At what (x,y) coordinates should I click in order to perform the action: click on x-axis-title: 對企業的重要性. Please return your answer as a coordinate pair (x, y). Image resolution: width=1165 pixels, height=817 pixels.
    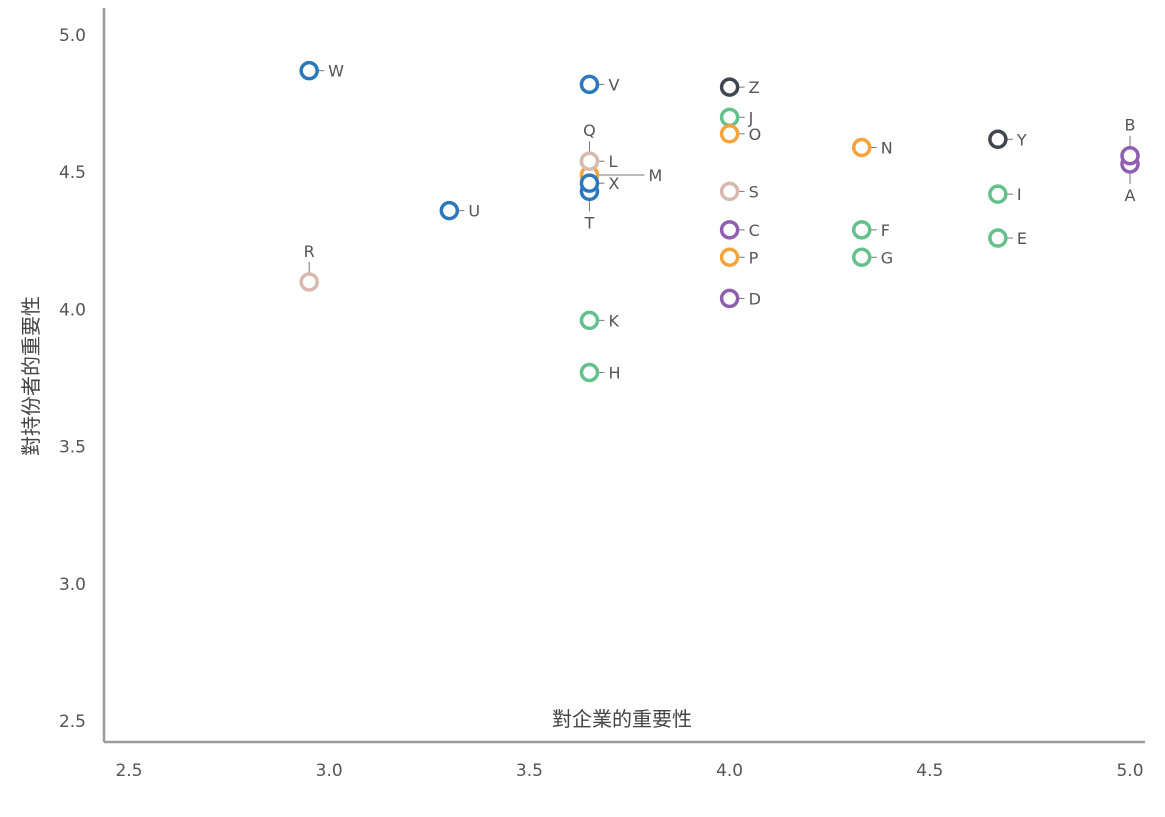
    Looking at the image, I should click on (622, 719).